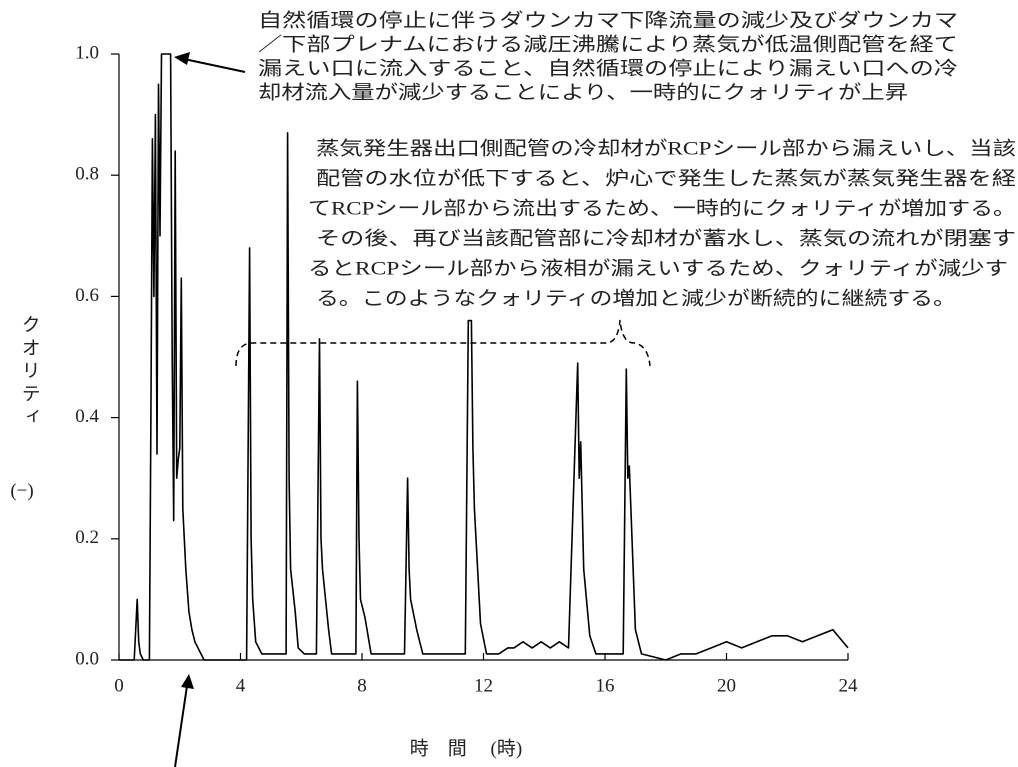 The image size is (1018, 767). I want to click on annotation-line: てRCPシール部から流出するため、一時的にクォリティが増加する。, so click(662, 208).